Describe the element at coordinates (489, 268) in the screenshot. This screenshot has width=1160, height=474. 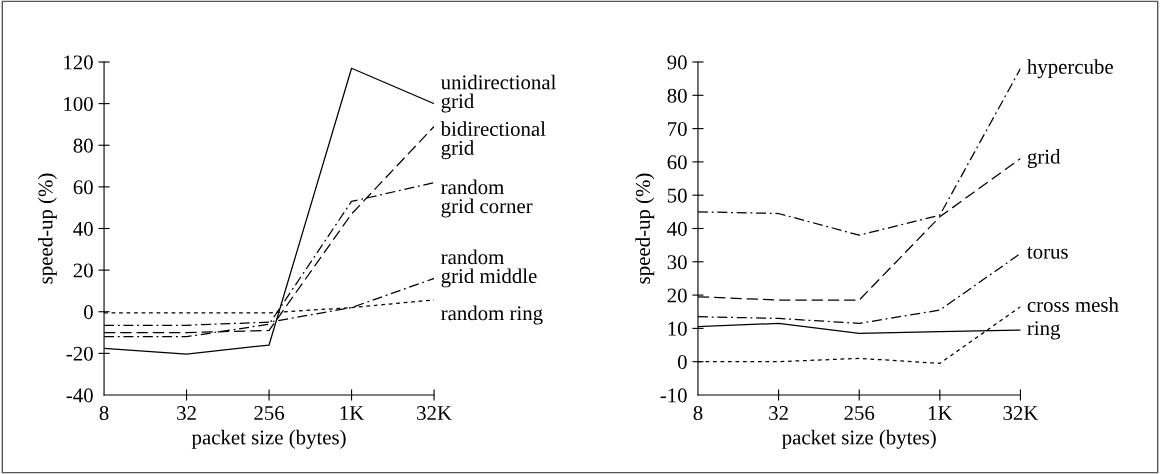
I see `series-label: random grid middle` at that location.